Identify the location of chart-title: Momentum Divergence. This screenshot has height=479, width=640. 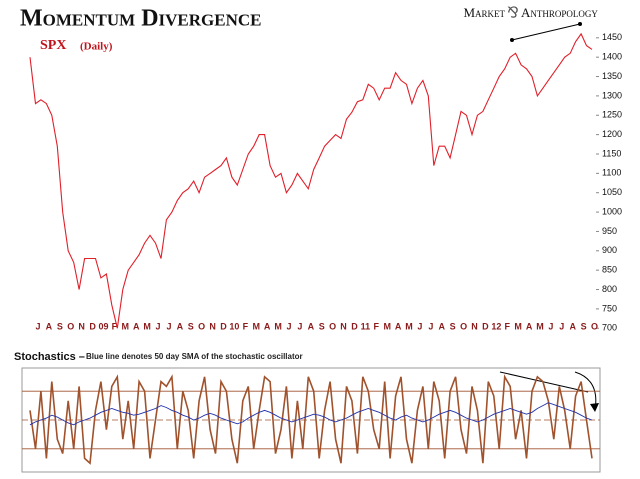
(141, 19).